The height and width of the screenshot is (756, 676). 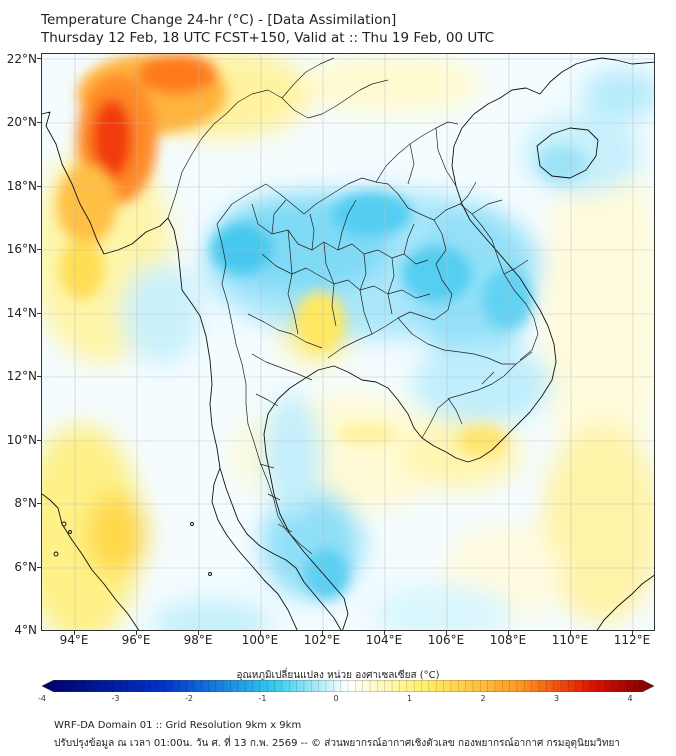 I want to click on lat-label: 6°N, so click(x=25, y=567).